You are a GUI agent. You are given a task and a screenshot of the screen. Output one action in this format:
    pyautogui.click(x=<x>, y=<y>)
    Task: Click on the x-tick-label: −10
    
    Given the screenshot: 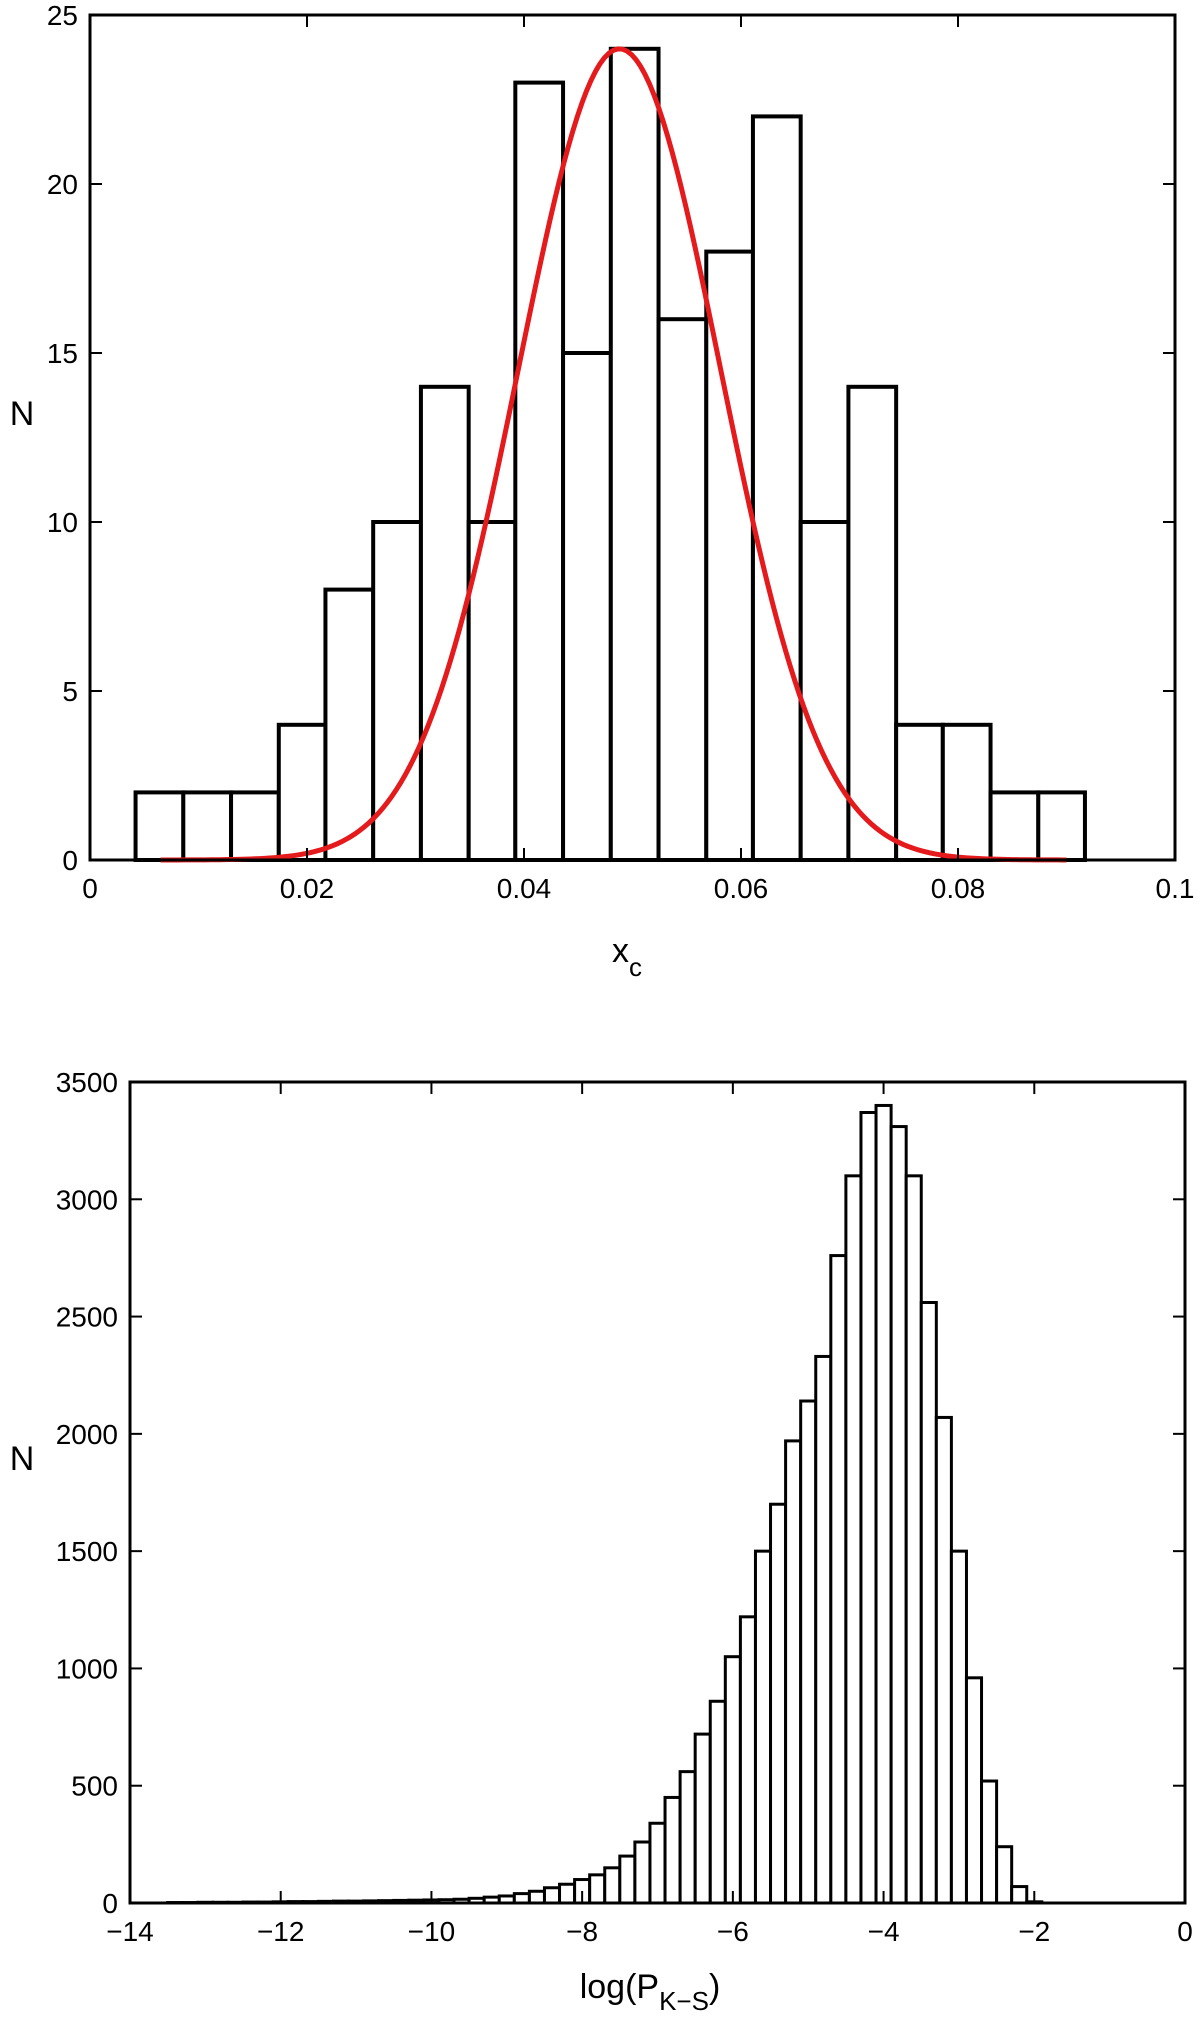 What is the action you would take?
    pyautogui.click(x=432, y=1931)
    